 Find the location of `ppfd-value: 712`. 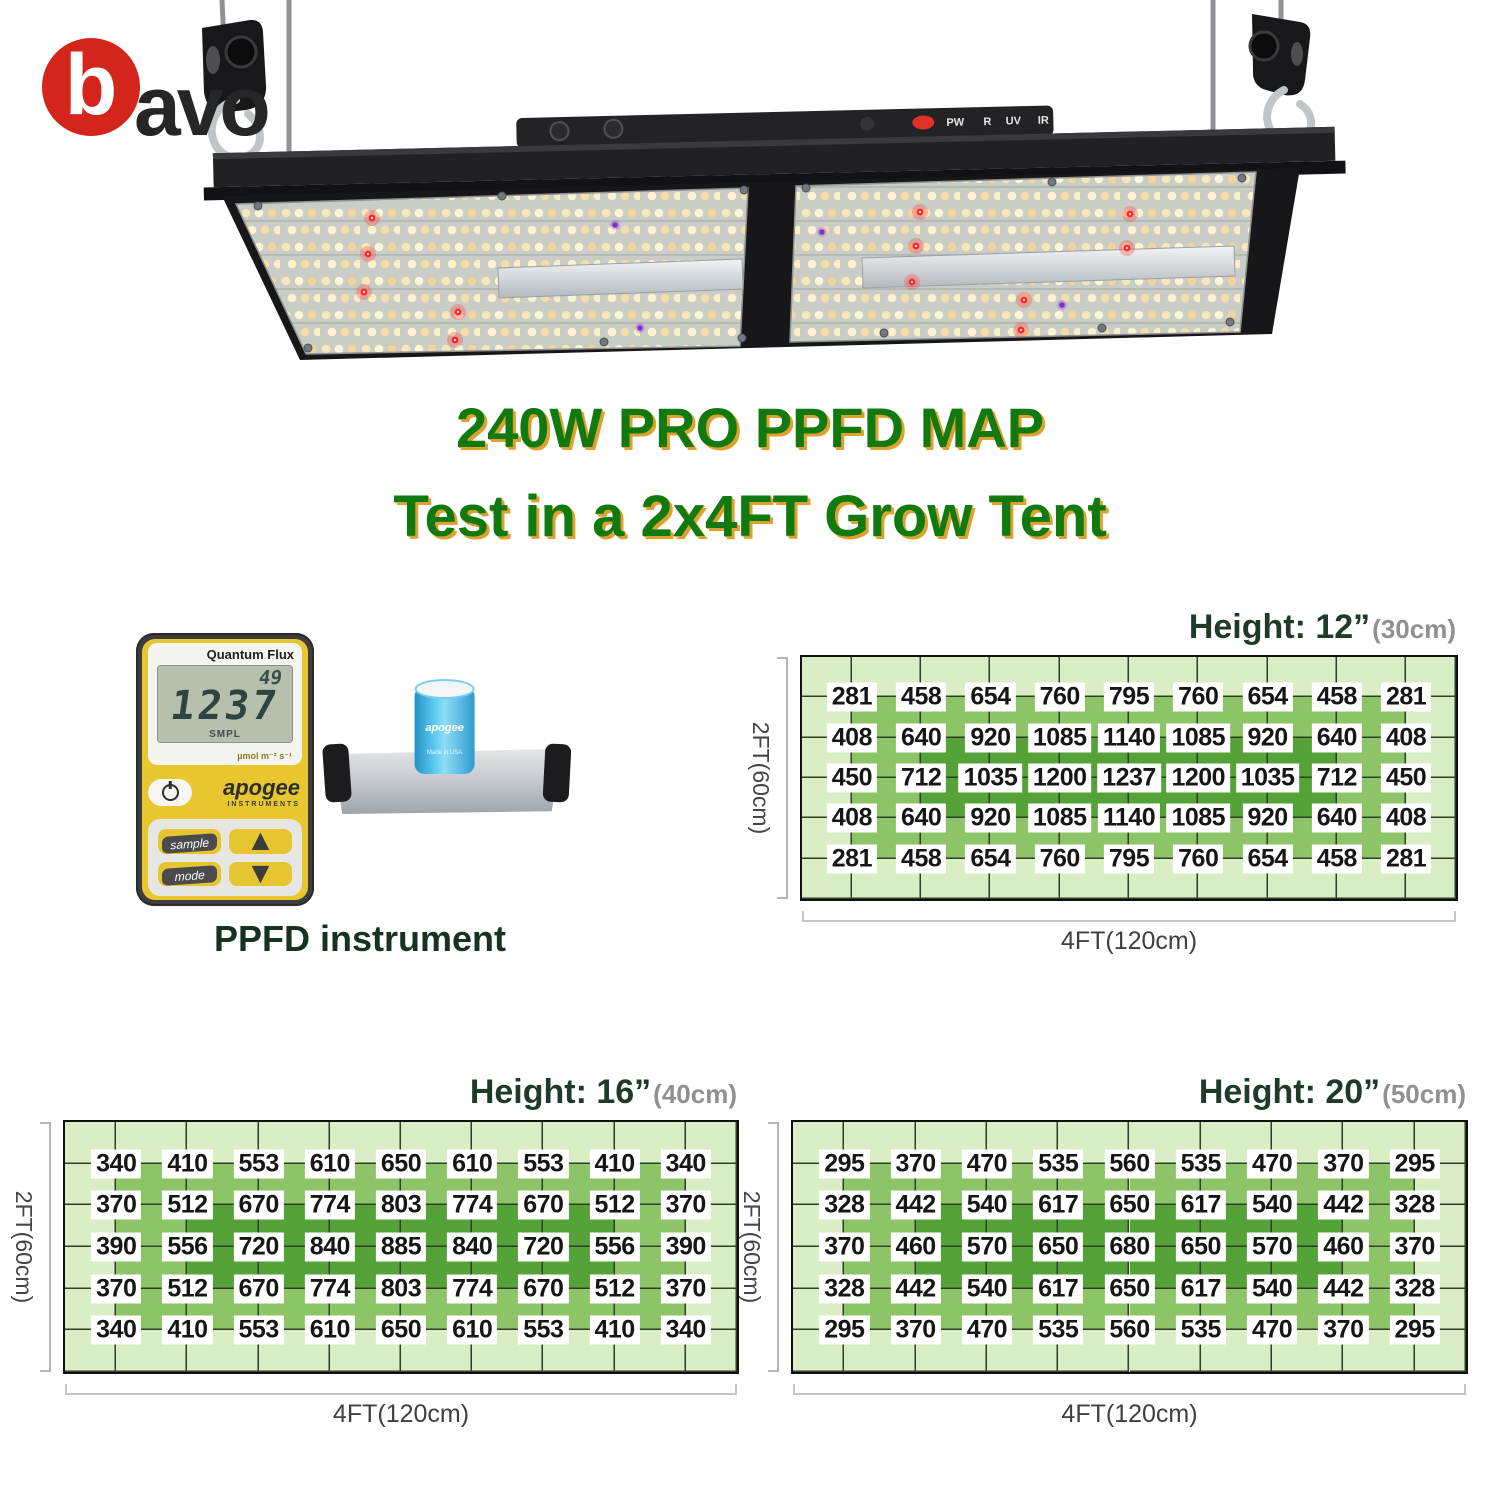

ppfd-value: 712 is located at coordinates (921, 778).